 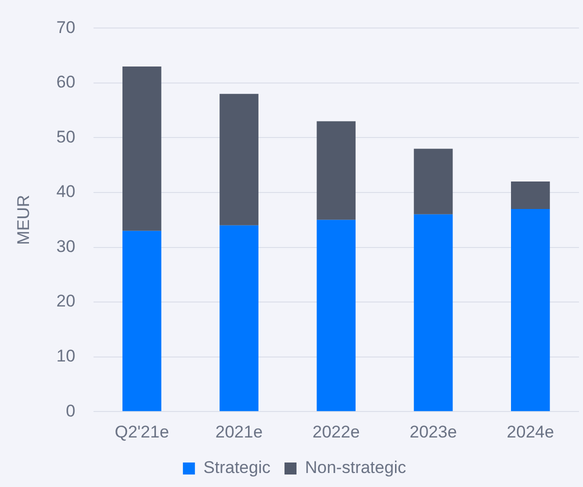 What do you see at coordinates (142, 432) in the screenshot?
I see `x-tick-label: Q2'21e` at bounding box center [142, 432].